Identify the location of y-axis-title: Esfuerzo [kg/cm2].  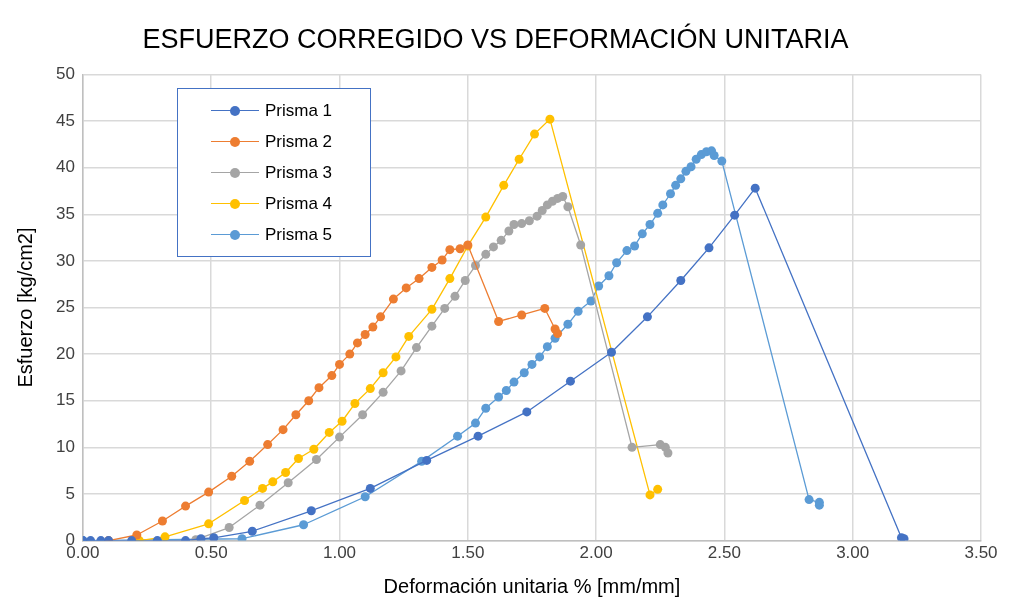
(24, 307).